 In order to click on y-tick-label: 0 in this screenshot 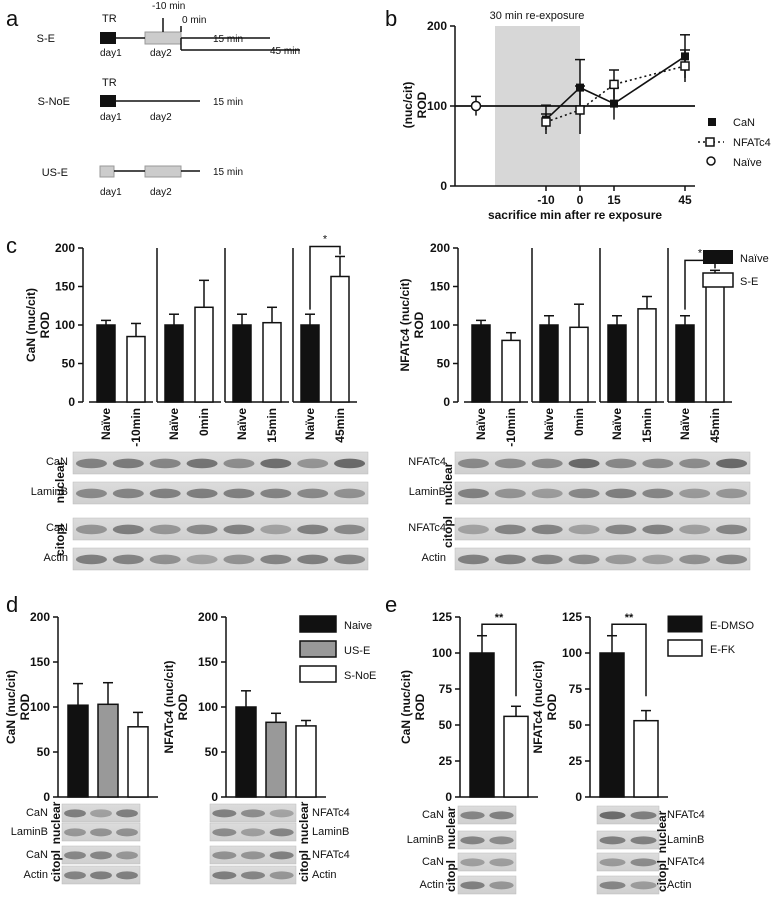, I will do `click(214, 797)`.